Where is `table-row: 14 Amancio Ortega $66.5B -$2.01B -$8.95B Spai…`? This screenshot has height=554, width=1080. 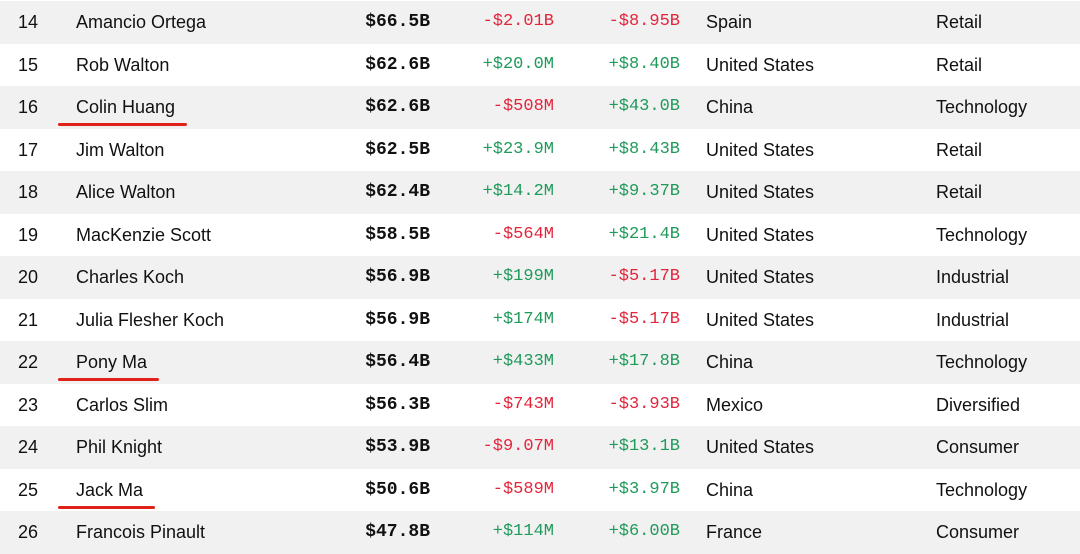
table-row: 14 Amancio Ortega $66.5B -$2.01B -$8.95B Spai… is located at coordinates (540, 22).